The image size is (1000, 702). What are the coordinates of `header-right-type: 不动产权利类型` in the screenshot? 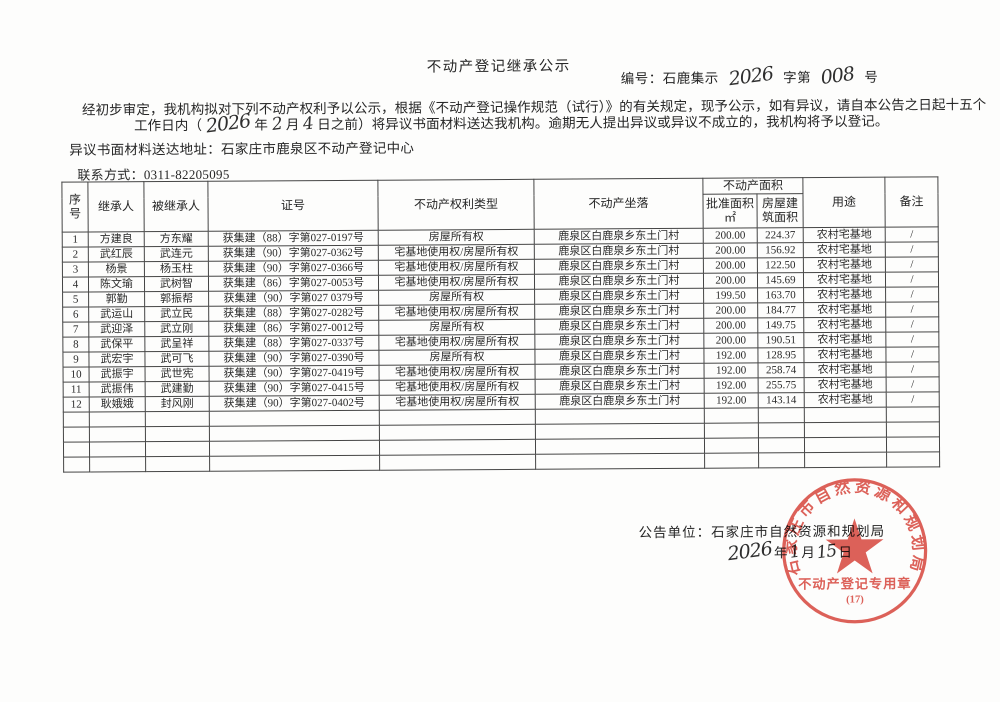 It's located at (456, 205).